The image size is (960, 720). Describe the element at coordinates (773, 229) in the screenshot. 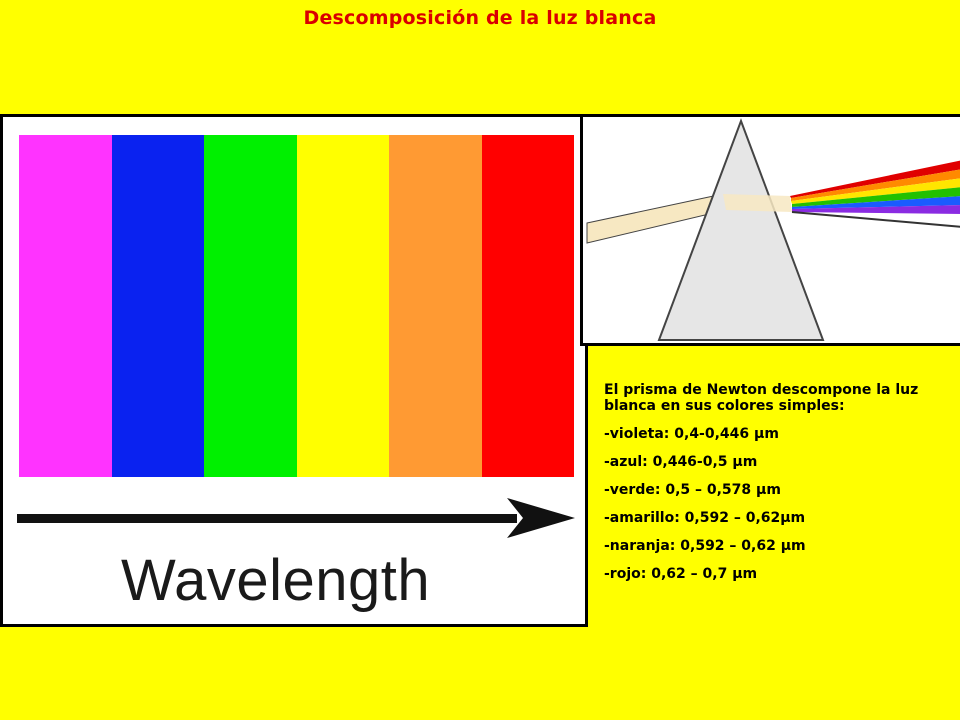

I see `prism-illustration` at that location.